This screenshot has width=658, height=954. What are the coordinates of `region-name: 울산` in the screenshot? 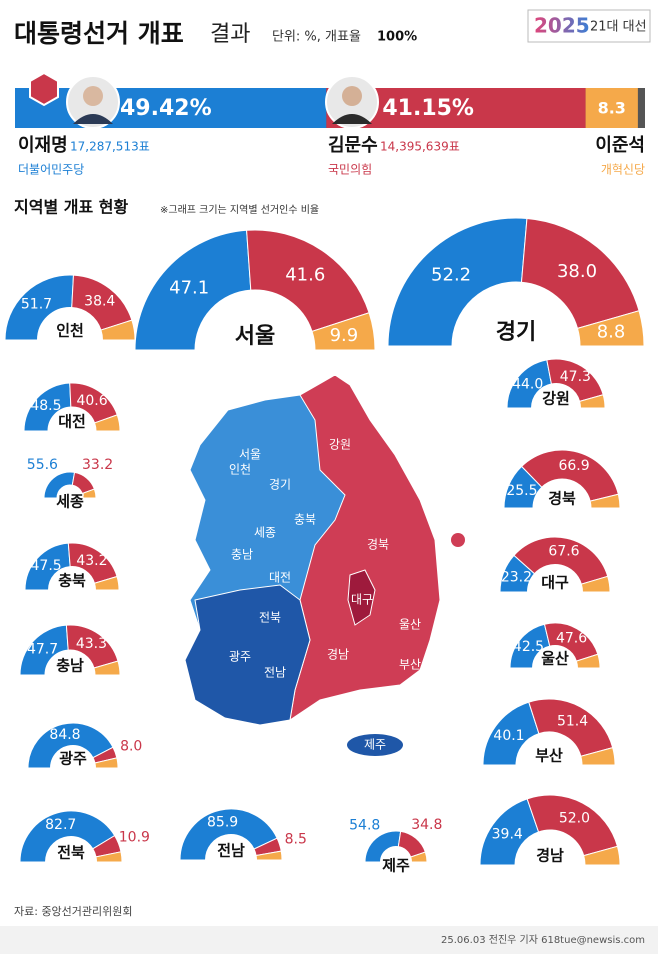 It's located at (555, 659).